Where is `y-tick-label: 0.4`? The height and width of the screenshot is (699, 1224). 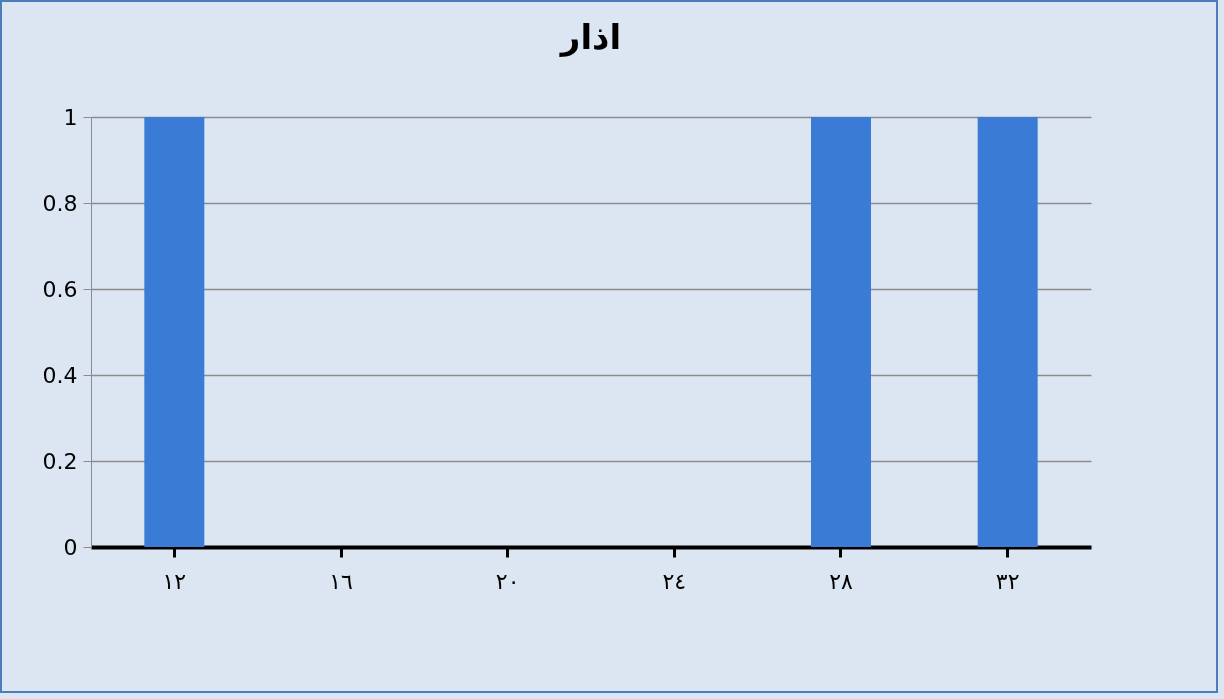
y-tick-label: 0.4 is located at coordinates (60, 375).